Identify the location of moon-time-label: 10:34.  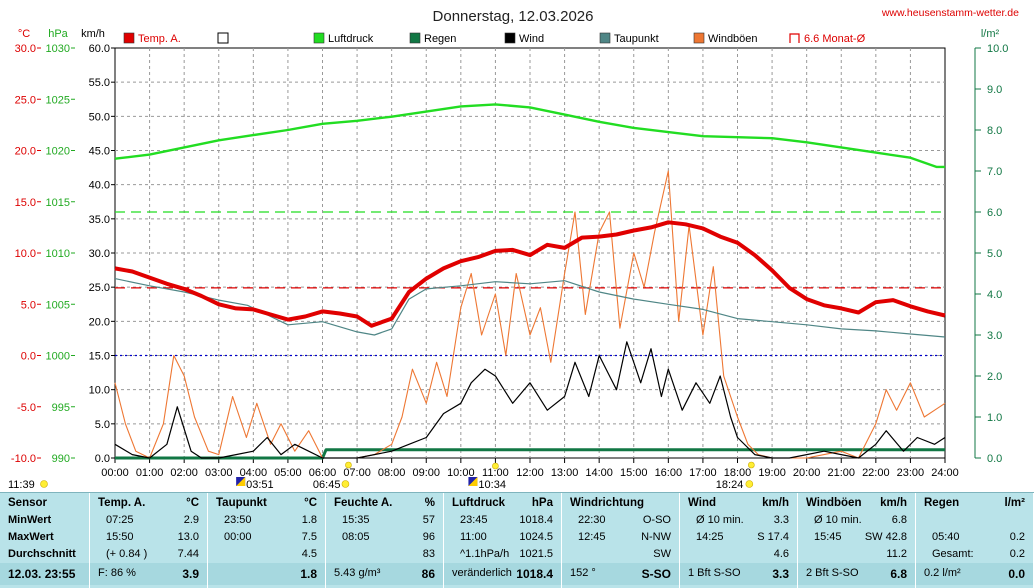
(492, 485).